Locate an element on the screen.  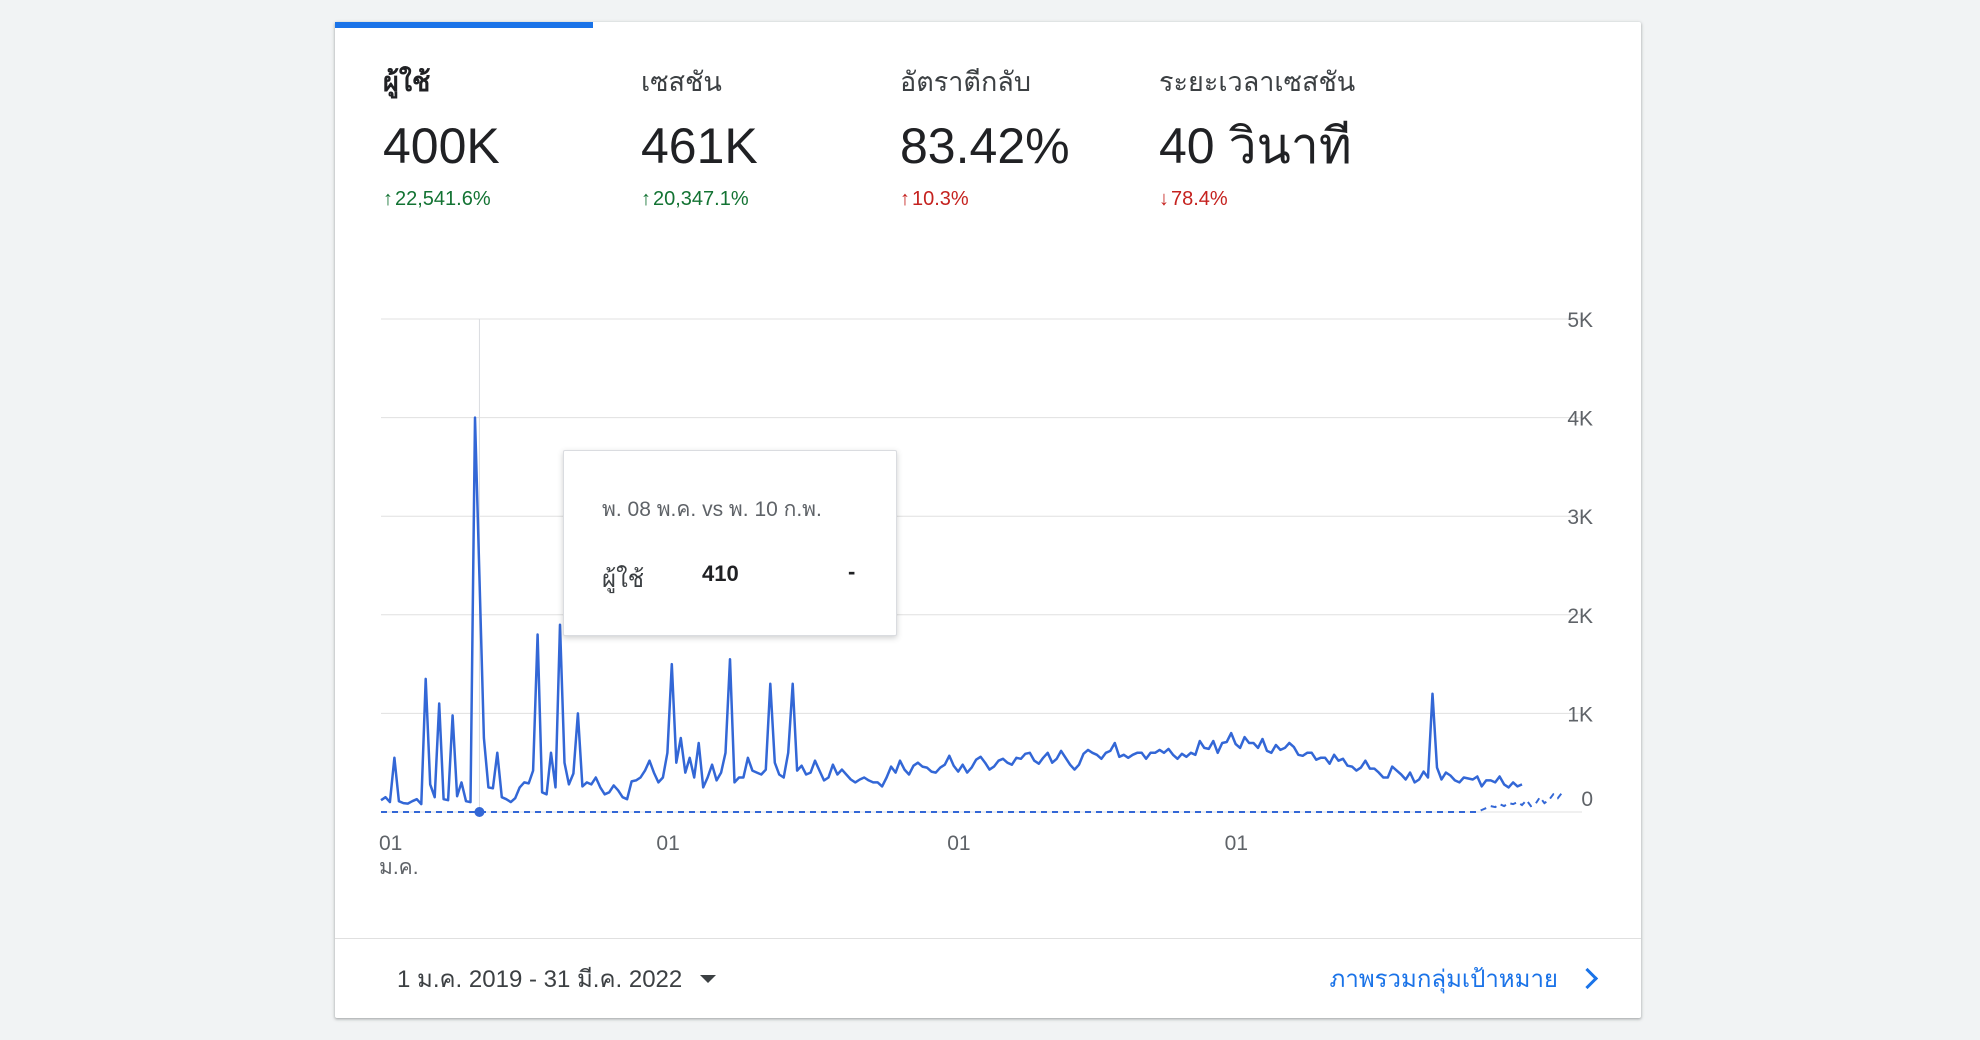
metric-label: เซสชัน is located at coordinates (681, 82).